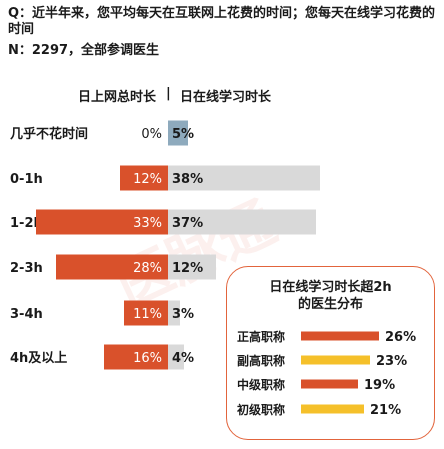 This screenshot has height=449, width=444. Describe the element at coordinates (151, 134) in the screenshot. I see `bar-total-label: 0%` at that location.